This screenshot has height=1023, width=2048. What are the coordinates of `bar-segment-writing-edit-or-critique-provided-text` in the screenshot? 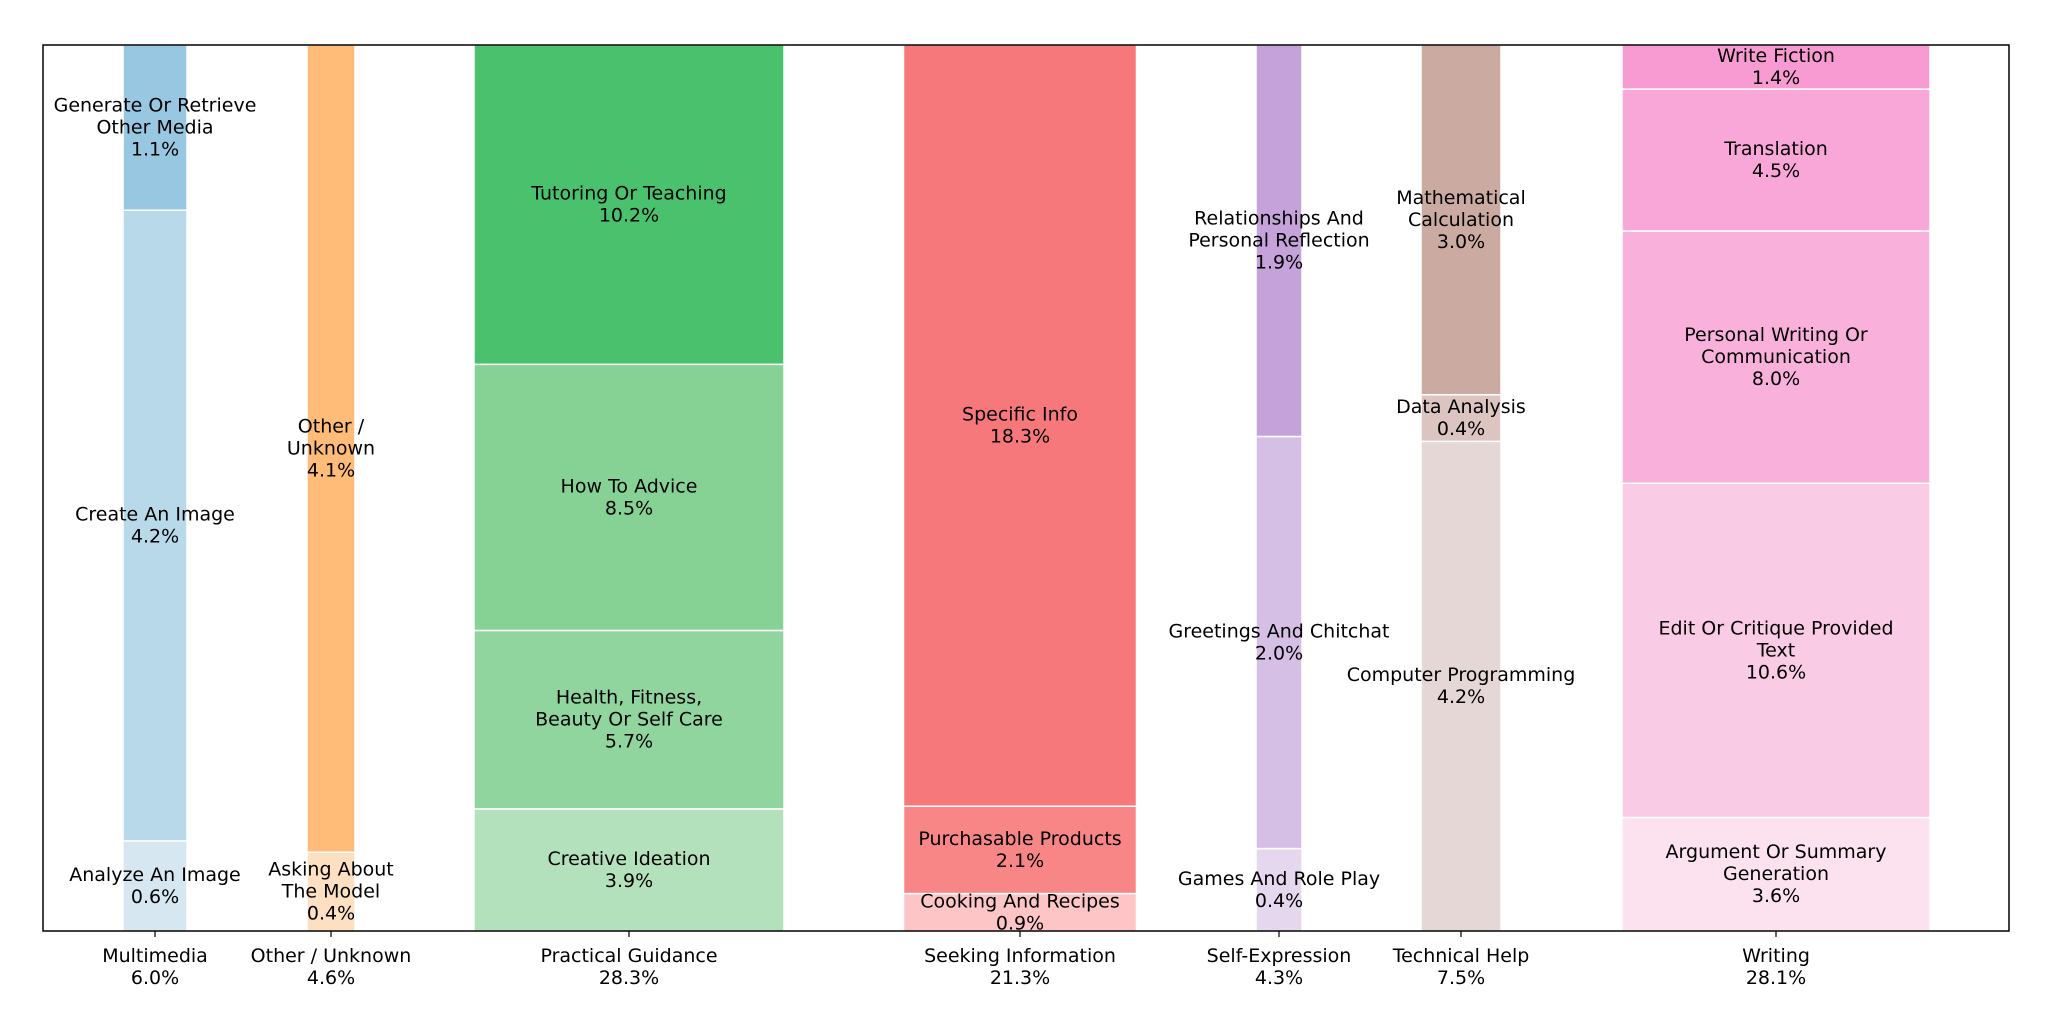 It's located at (1776, 650).